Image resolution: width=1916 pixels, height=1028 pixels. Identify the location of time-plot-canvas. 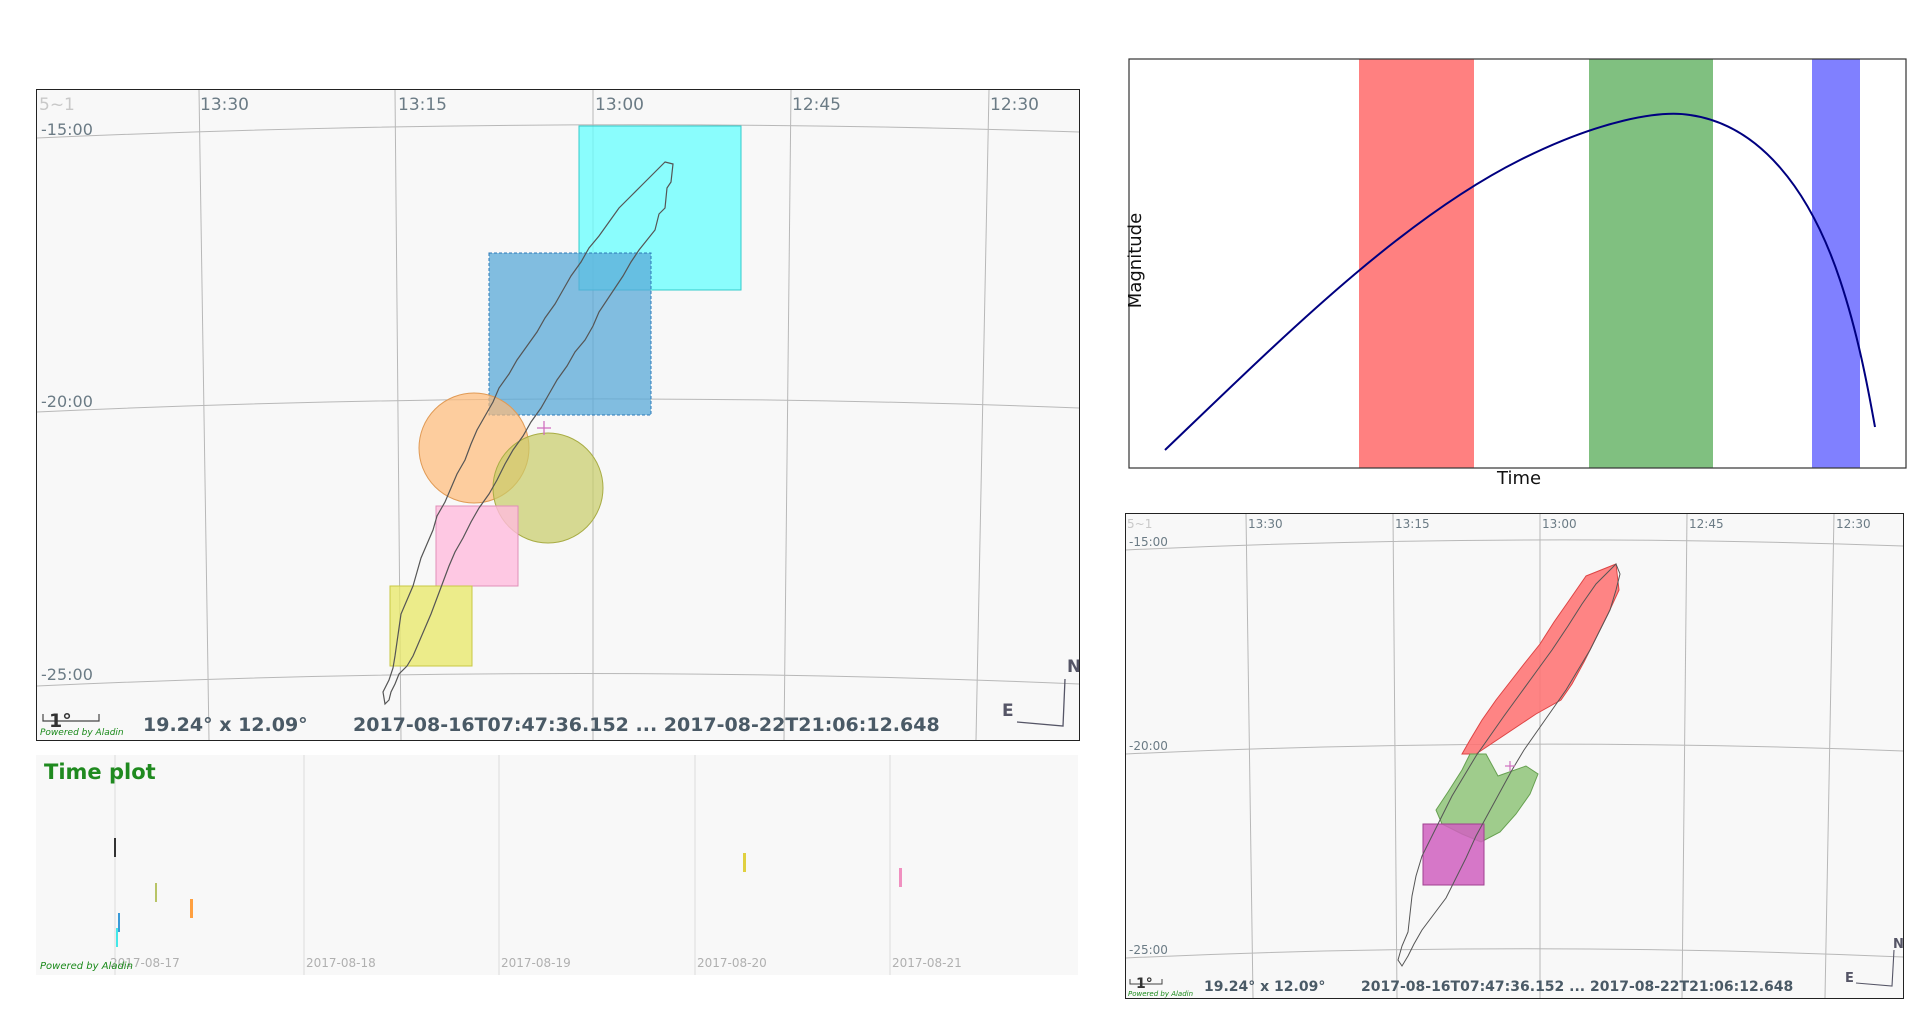
(557, 865).